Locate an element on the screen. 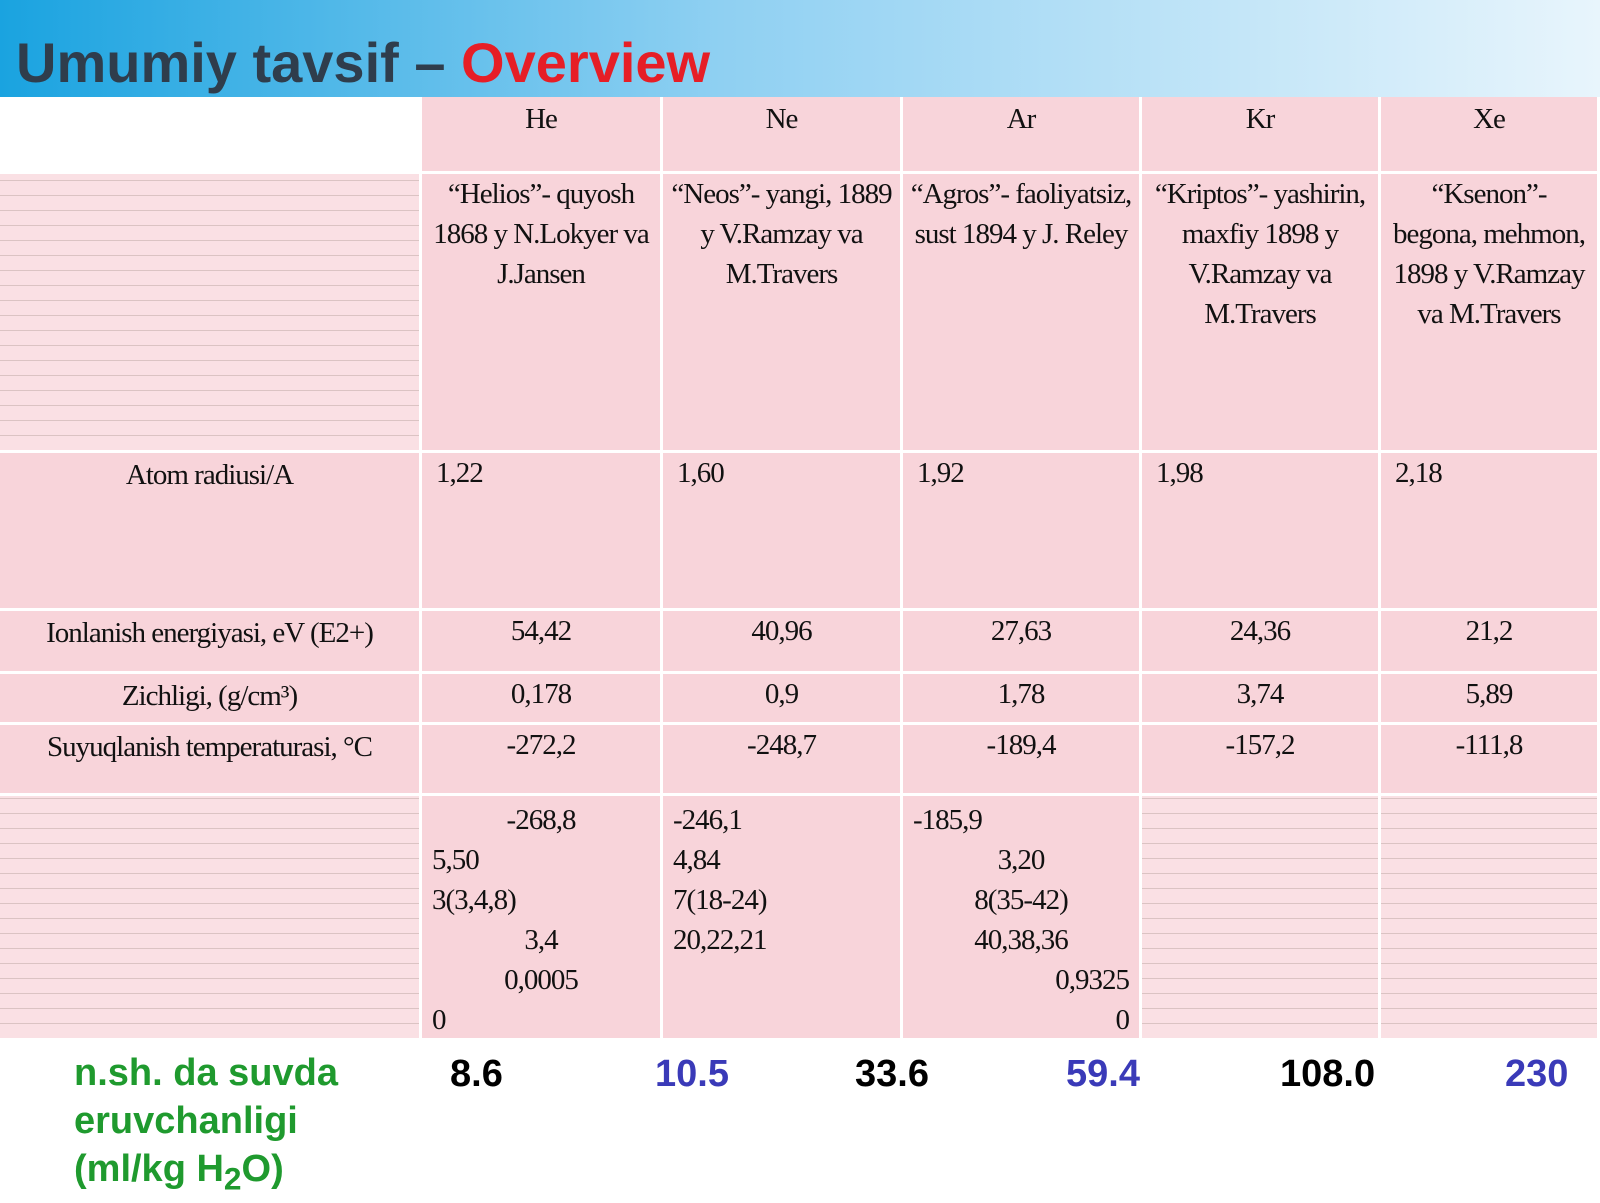  value-cell: 0,9 is located at coordinates (781, 698).